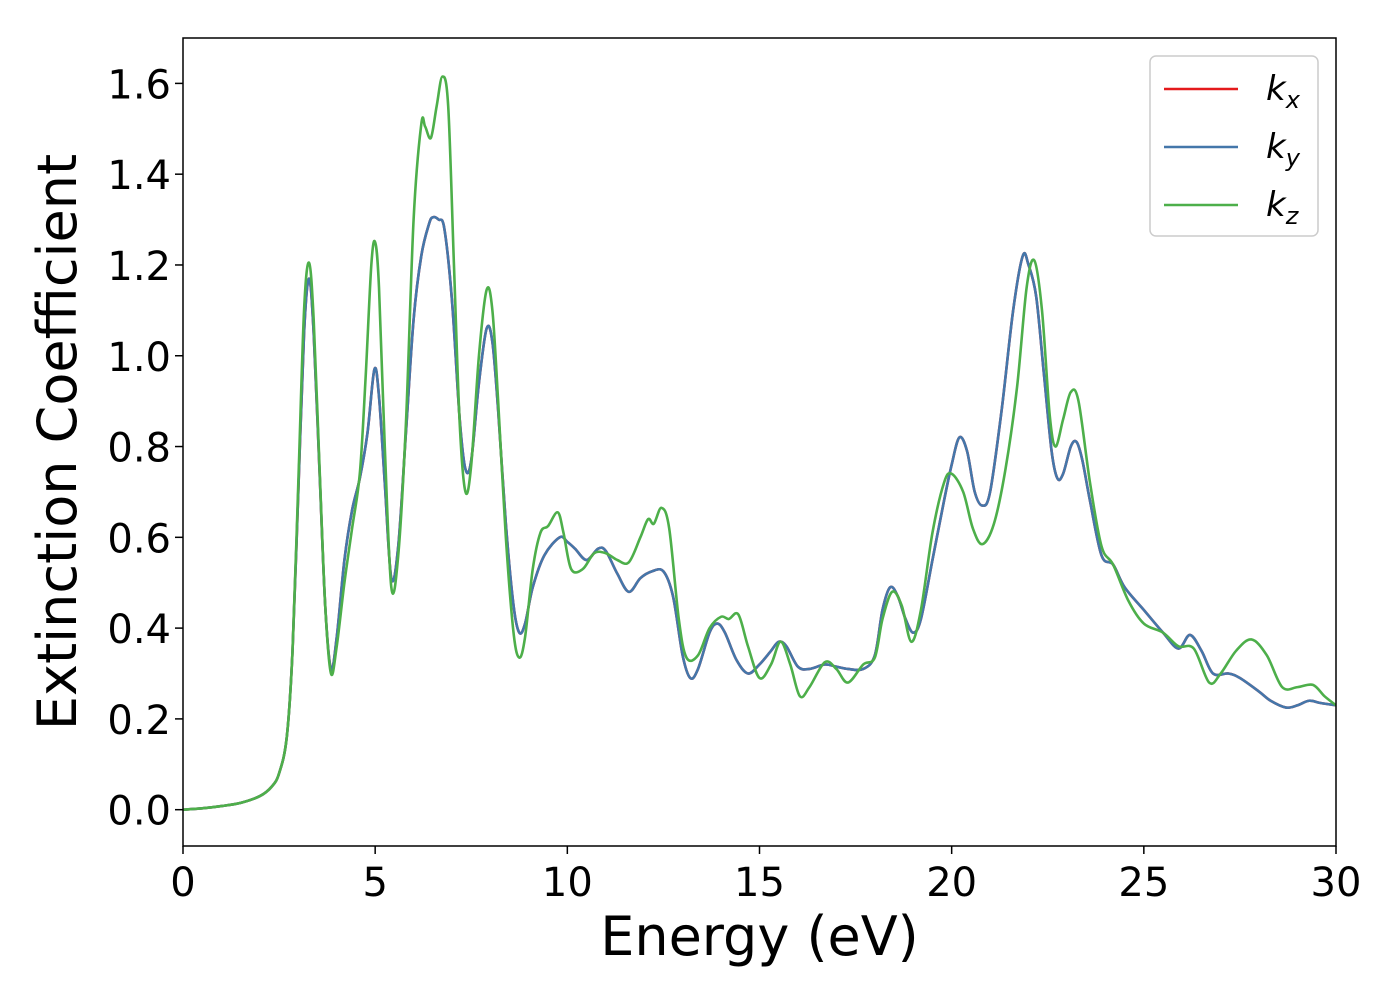  What do you see at coordinates (57, 442) in the screenshot?
I see `y-axis-title: Extinction Coefficient` at bounding box center [57, 442].